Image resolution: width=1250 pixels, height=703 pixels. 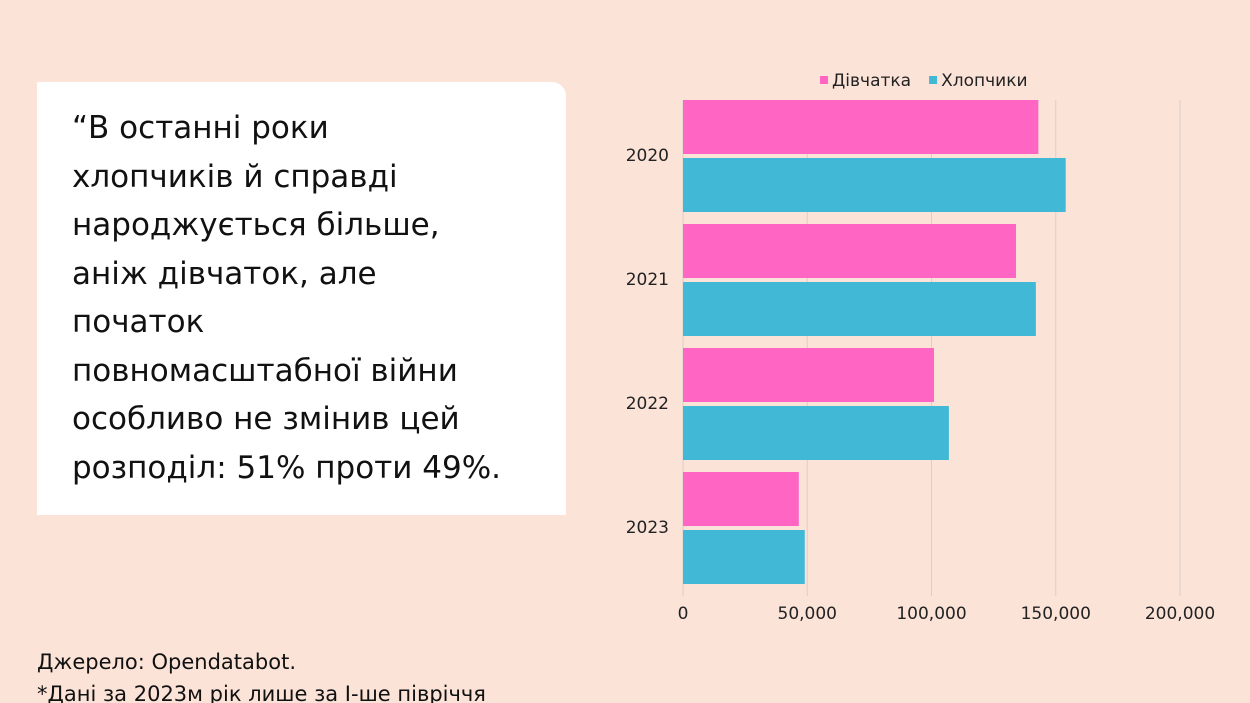 I want to click on y-tick-label: 2020, so click(x=647, y=156).